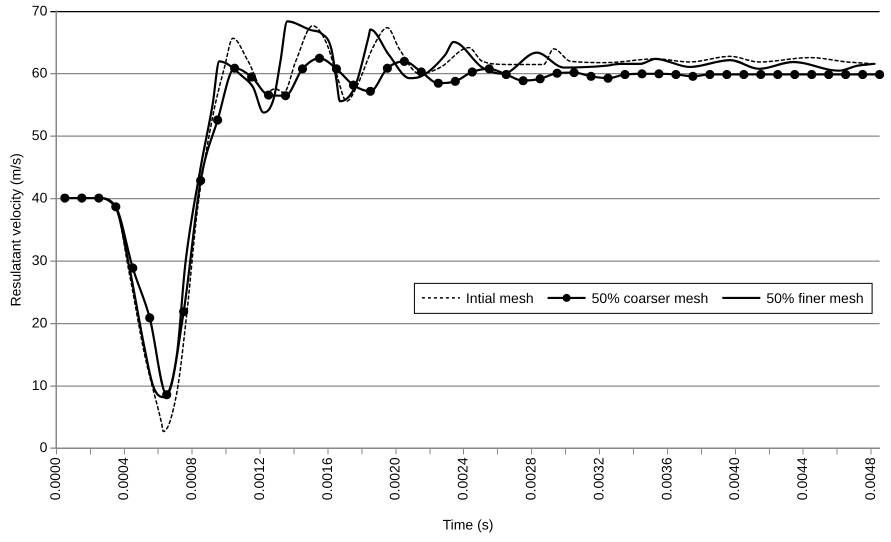  I want to click on x-tick-label: 0.0012, so click(258, 478).